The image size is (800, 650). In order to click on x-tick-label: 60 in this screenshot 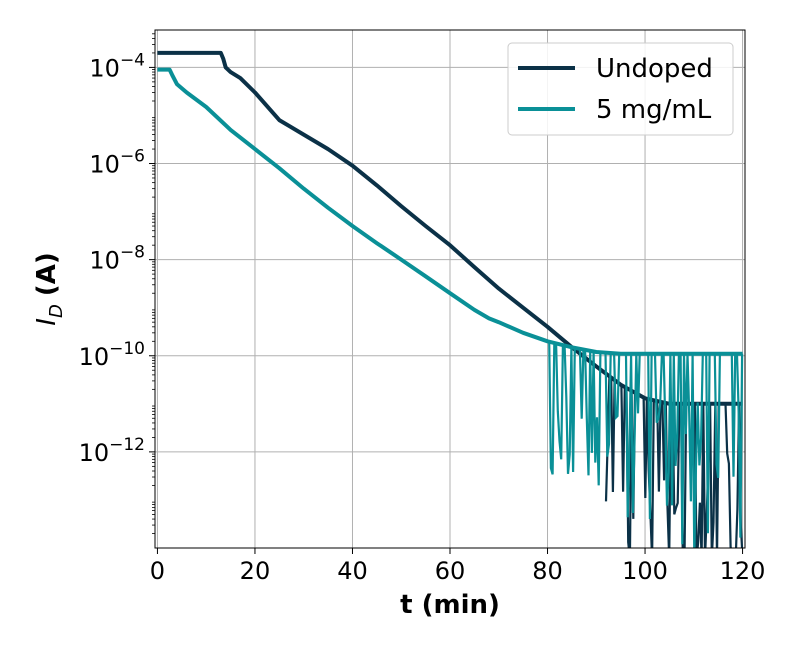, I will do `click(450, 571)`.